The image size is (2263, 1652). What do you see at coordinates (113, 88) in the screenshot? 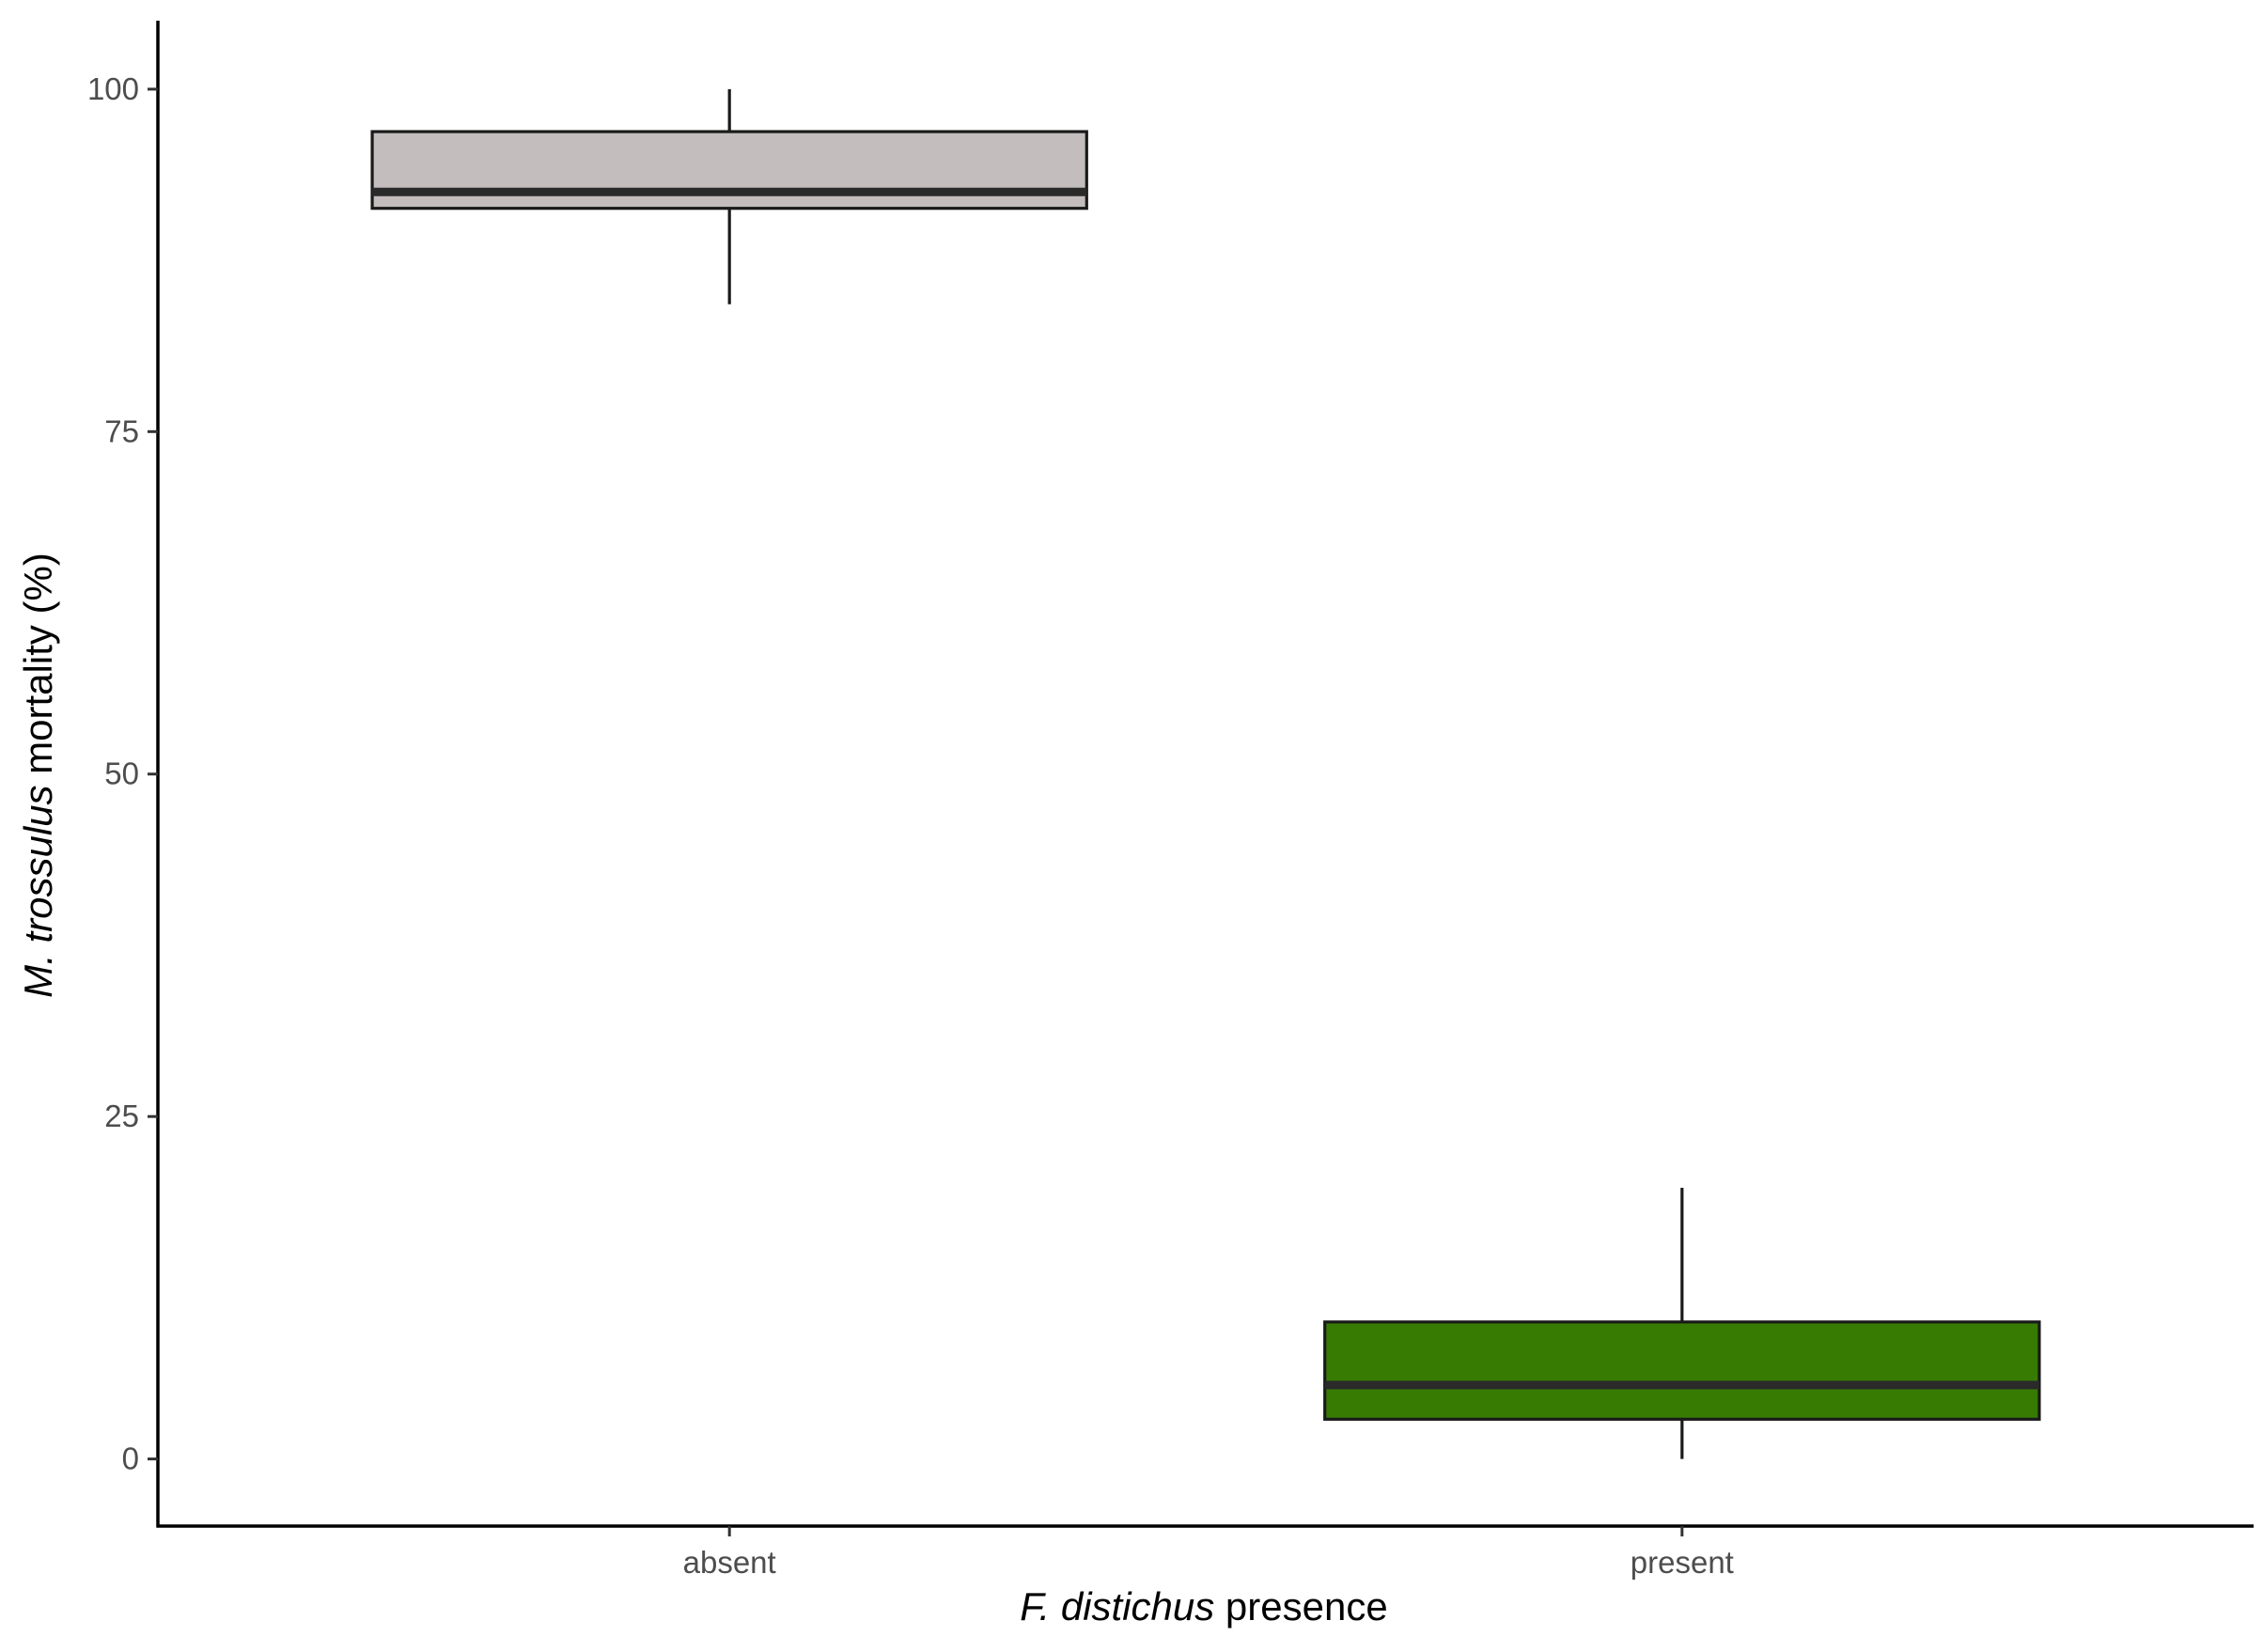
I see `y-tick-label-100: 100` at bounding box center [113, 88].